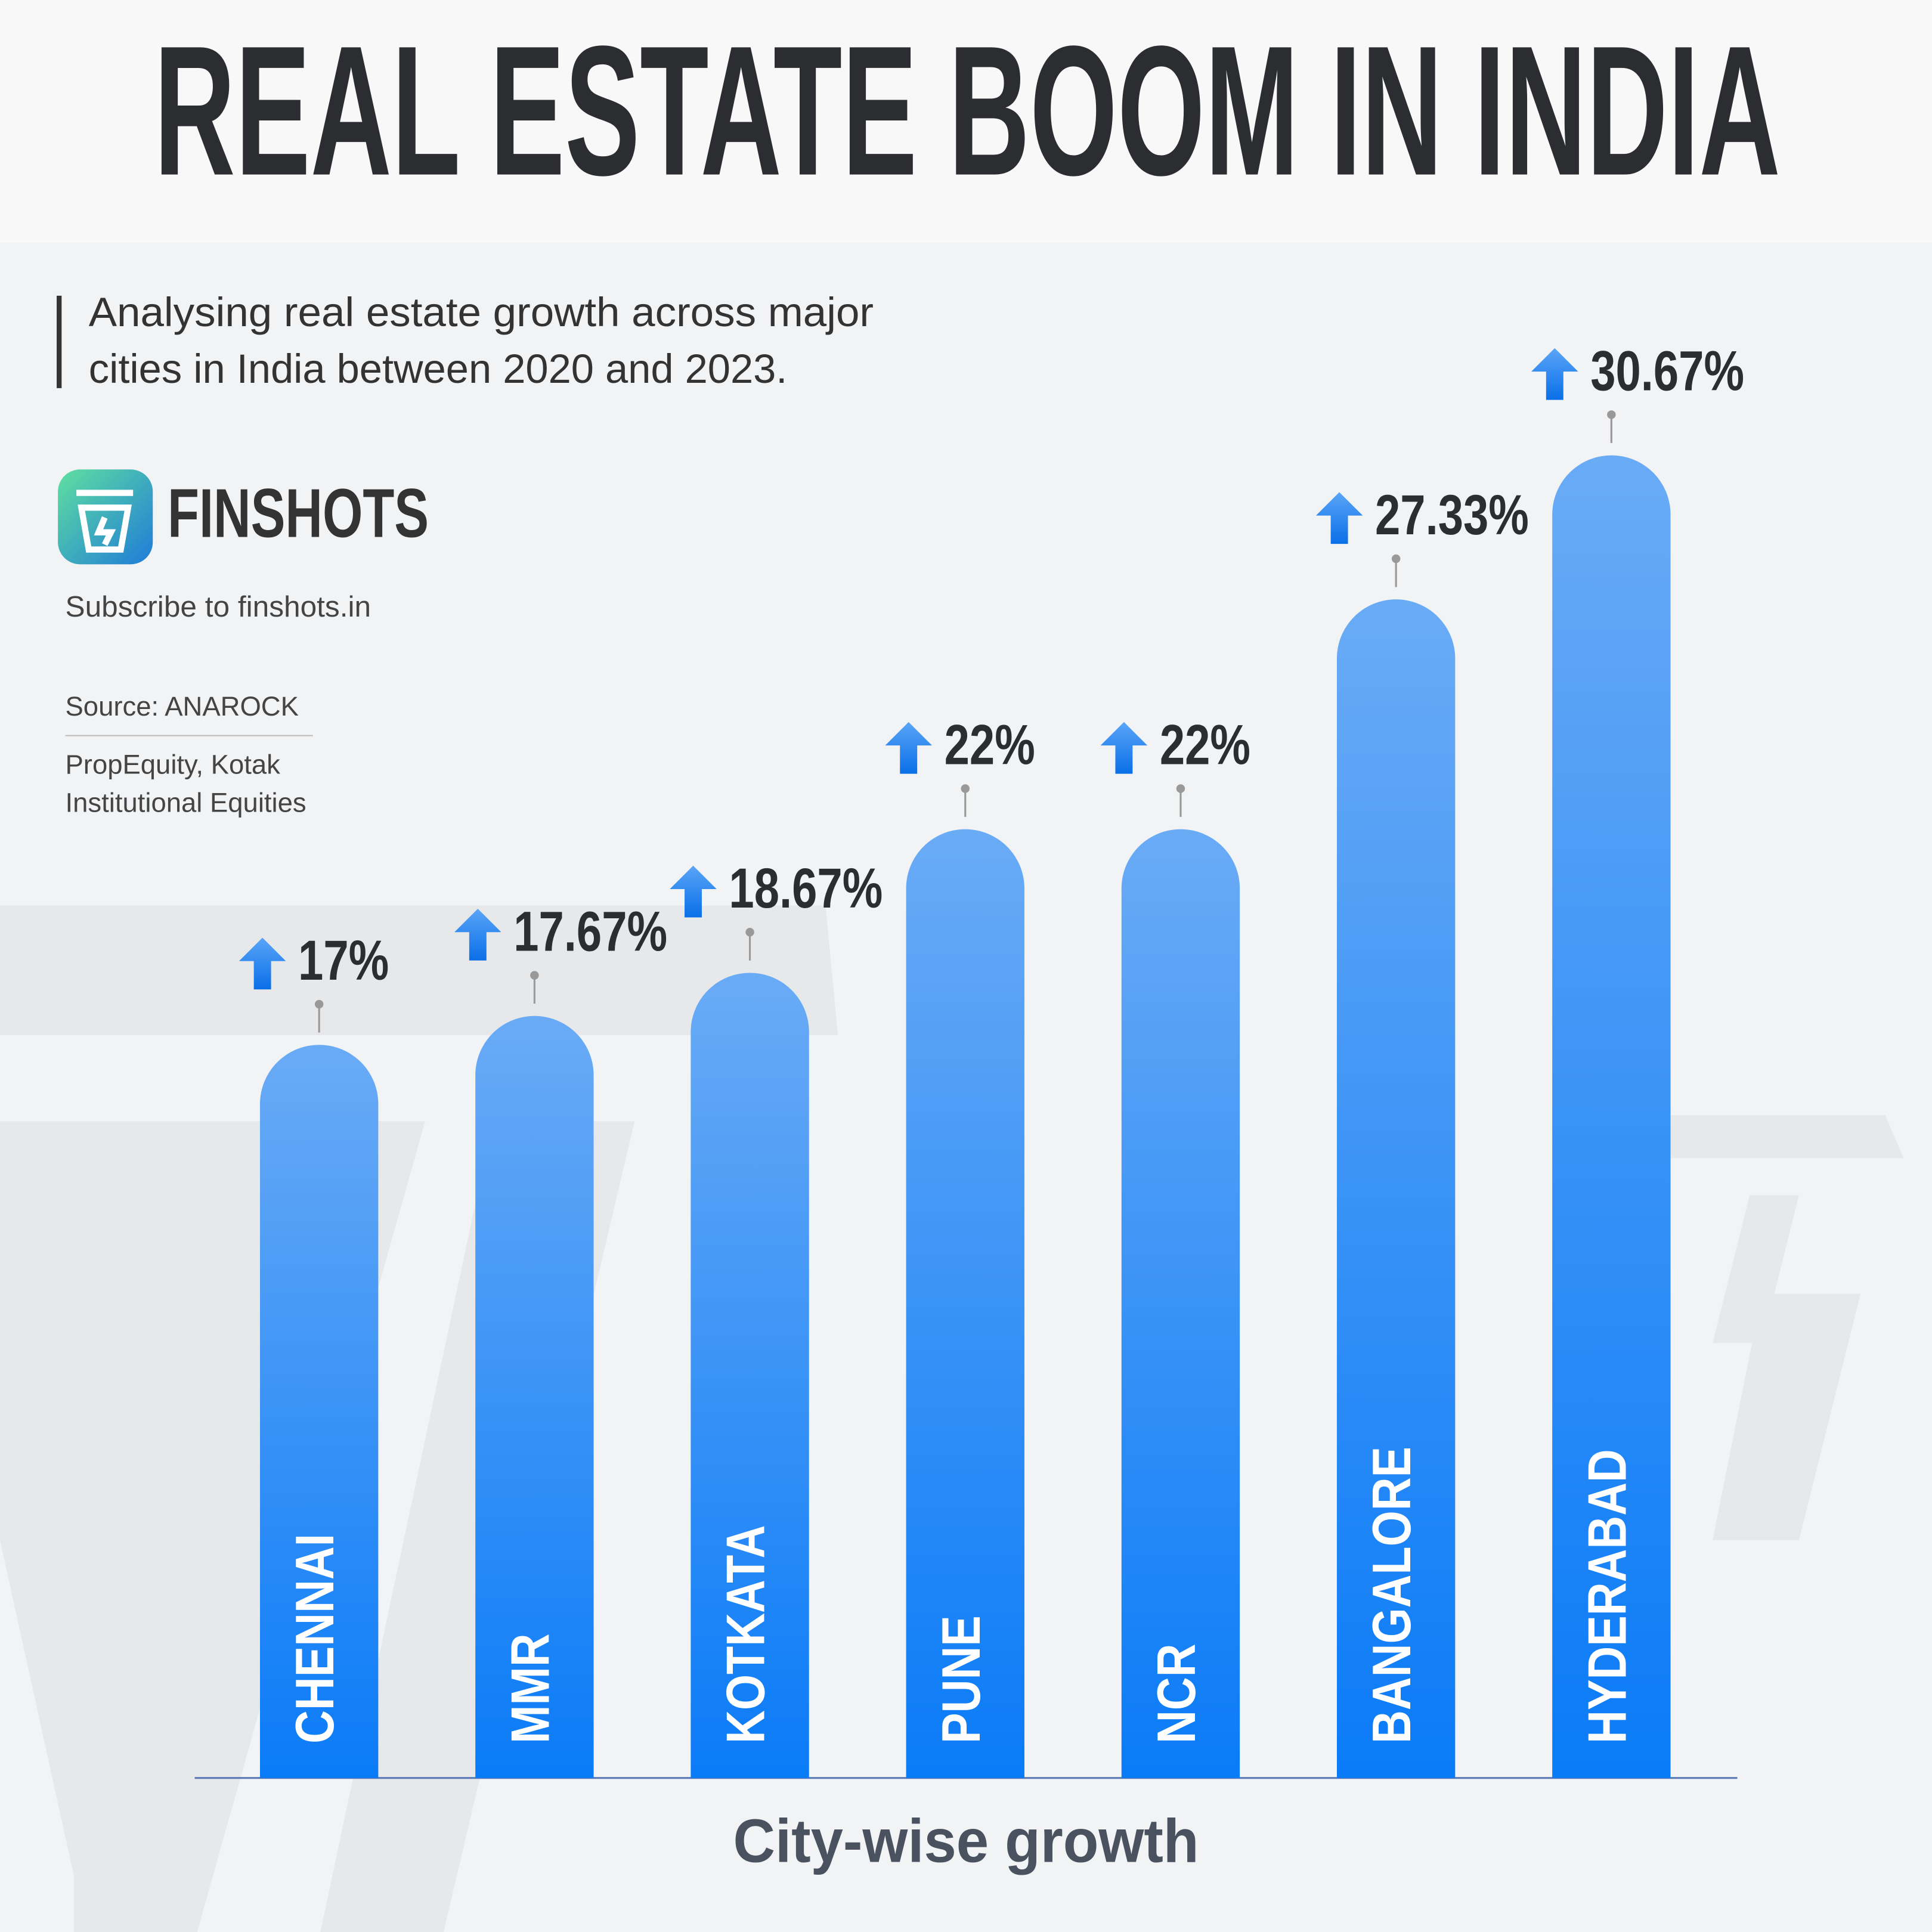 This screenshot has width=1932, height=1932. What do you see at coordinates (967, 110) in the screenshot?
I see `chart-title: REAL ESTATE BOOM IN INDIA` at bounding box center [967, 110].